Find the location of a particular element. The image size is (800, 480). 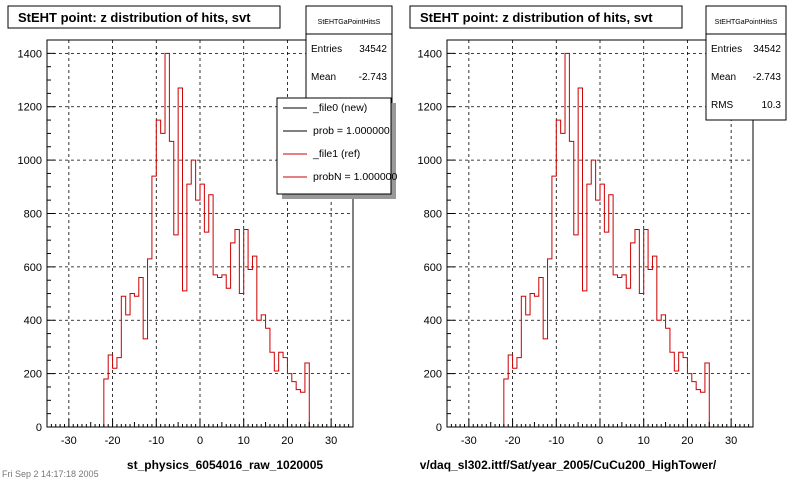

x-axis-left: -30 -20 -10 0 10 20 30 is located at coordinates (200, 433).